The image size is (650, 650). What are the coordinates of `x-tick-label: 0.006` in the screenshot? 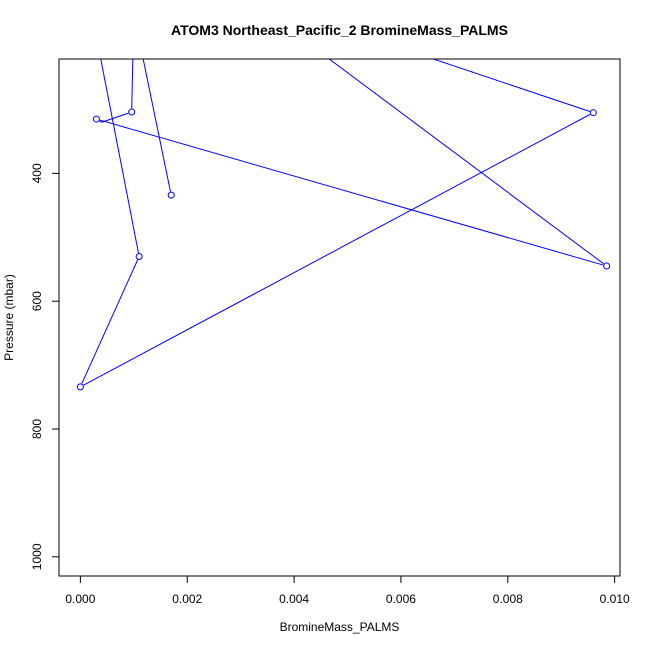 It's located at (401, 599).